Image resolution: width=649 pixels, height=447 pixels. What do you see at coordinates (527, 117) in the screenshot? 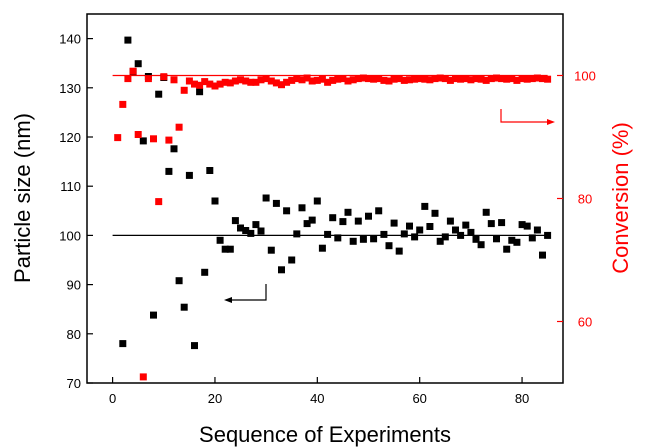
I see `right-axis-arrow` at bounding box center [527, 117].